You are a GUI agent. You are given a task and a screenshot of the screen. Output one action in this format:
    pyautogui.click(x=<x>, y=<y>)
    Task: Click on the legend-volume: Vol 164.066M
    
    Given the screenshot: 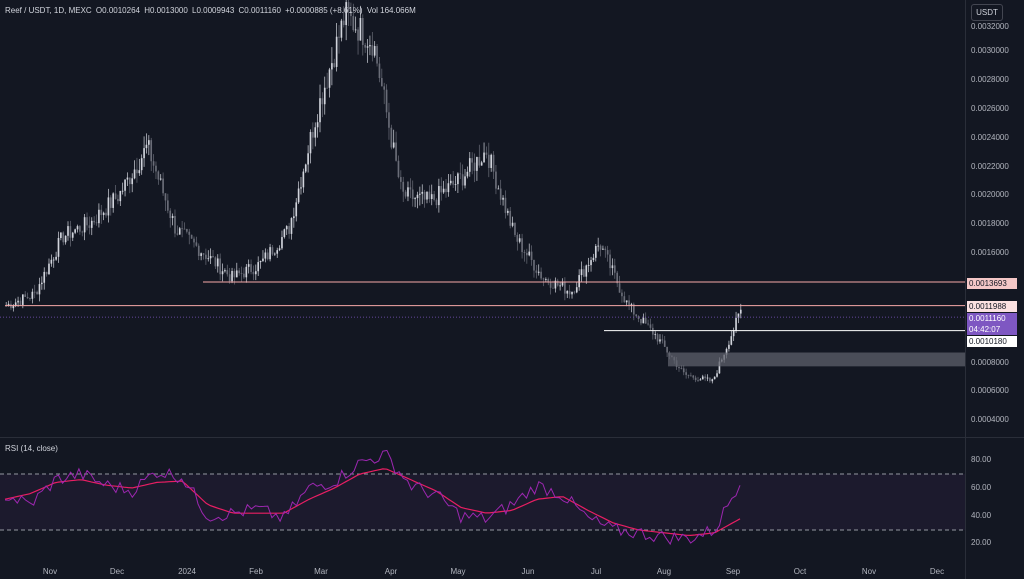 What is the action you would take?
    pyautogui.click(x=391, y=10)
    